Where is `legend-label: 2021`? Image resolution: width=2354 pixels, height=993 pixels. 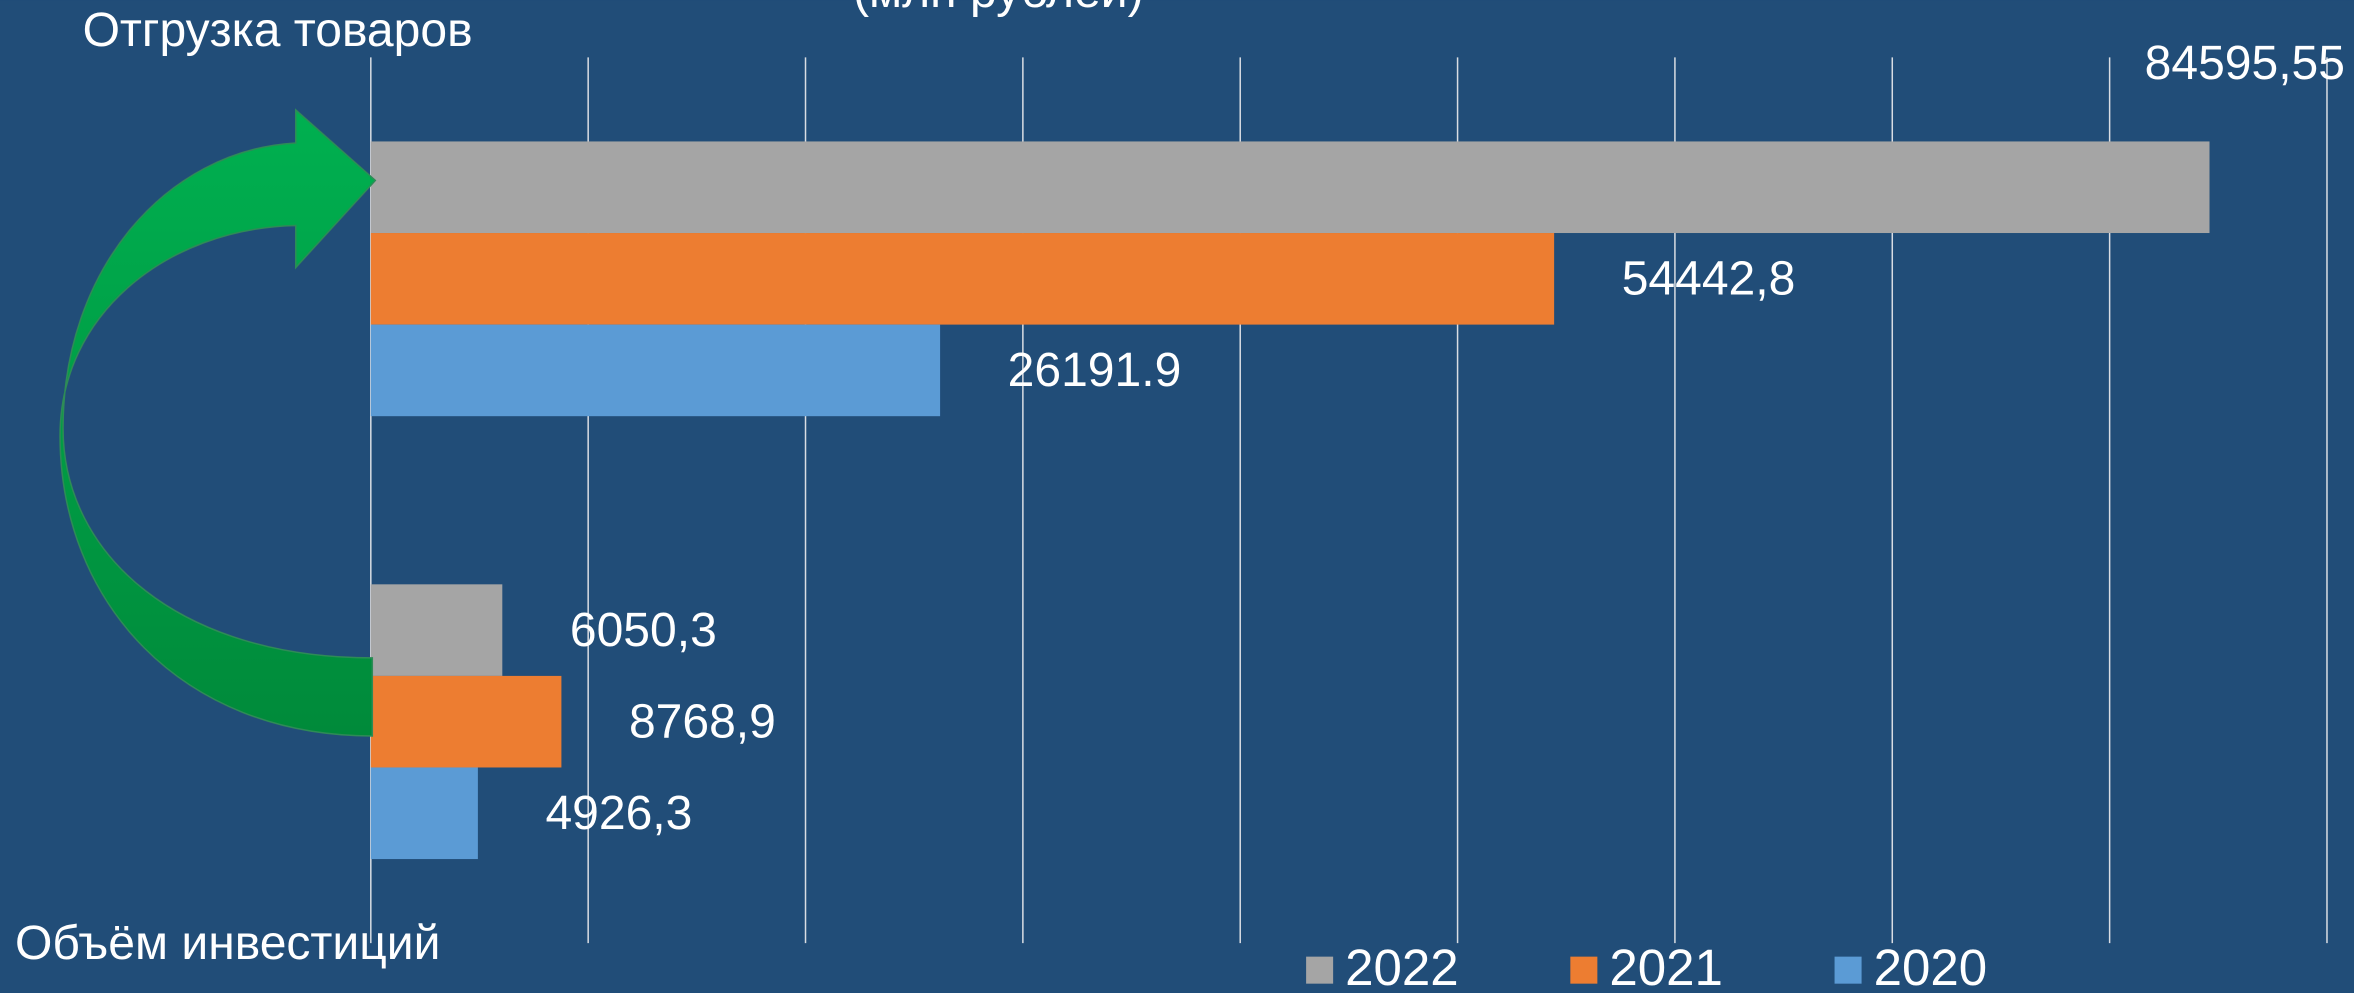 legend-label: 2021 is located at coordinates (1666, 966).